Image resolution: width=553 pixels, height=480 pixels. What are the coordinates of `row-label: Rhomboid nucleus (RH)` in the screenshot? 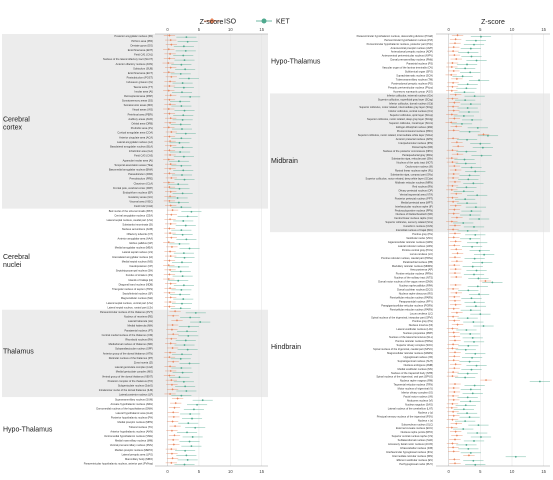 It's located at (139, 340).